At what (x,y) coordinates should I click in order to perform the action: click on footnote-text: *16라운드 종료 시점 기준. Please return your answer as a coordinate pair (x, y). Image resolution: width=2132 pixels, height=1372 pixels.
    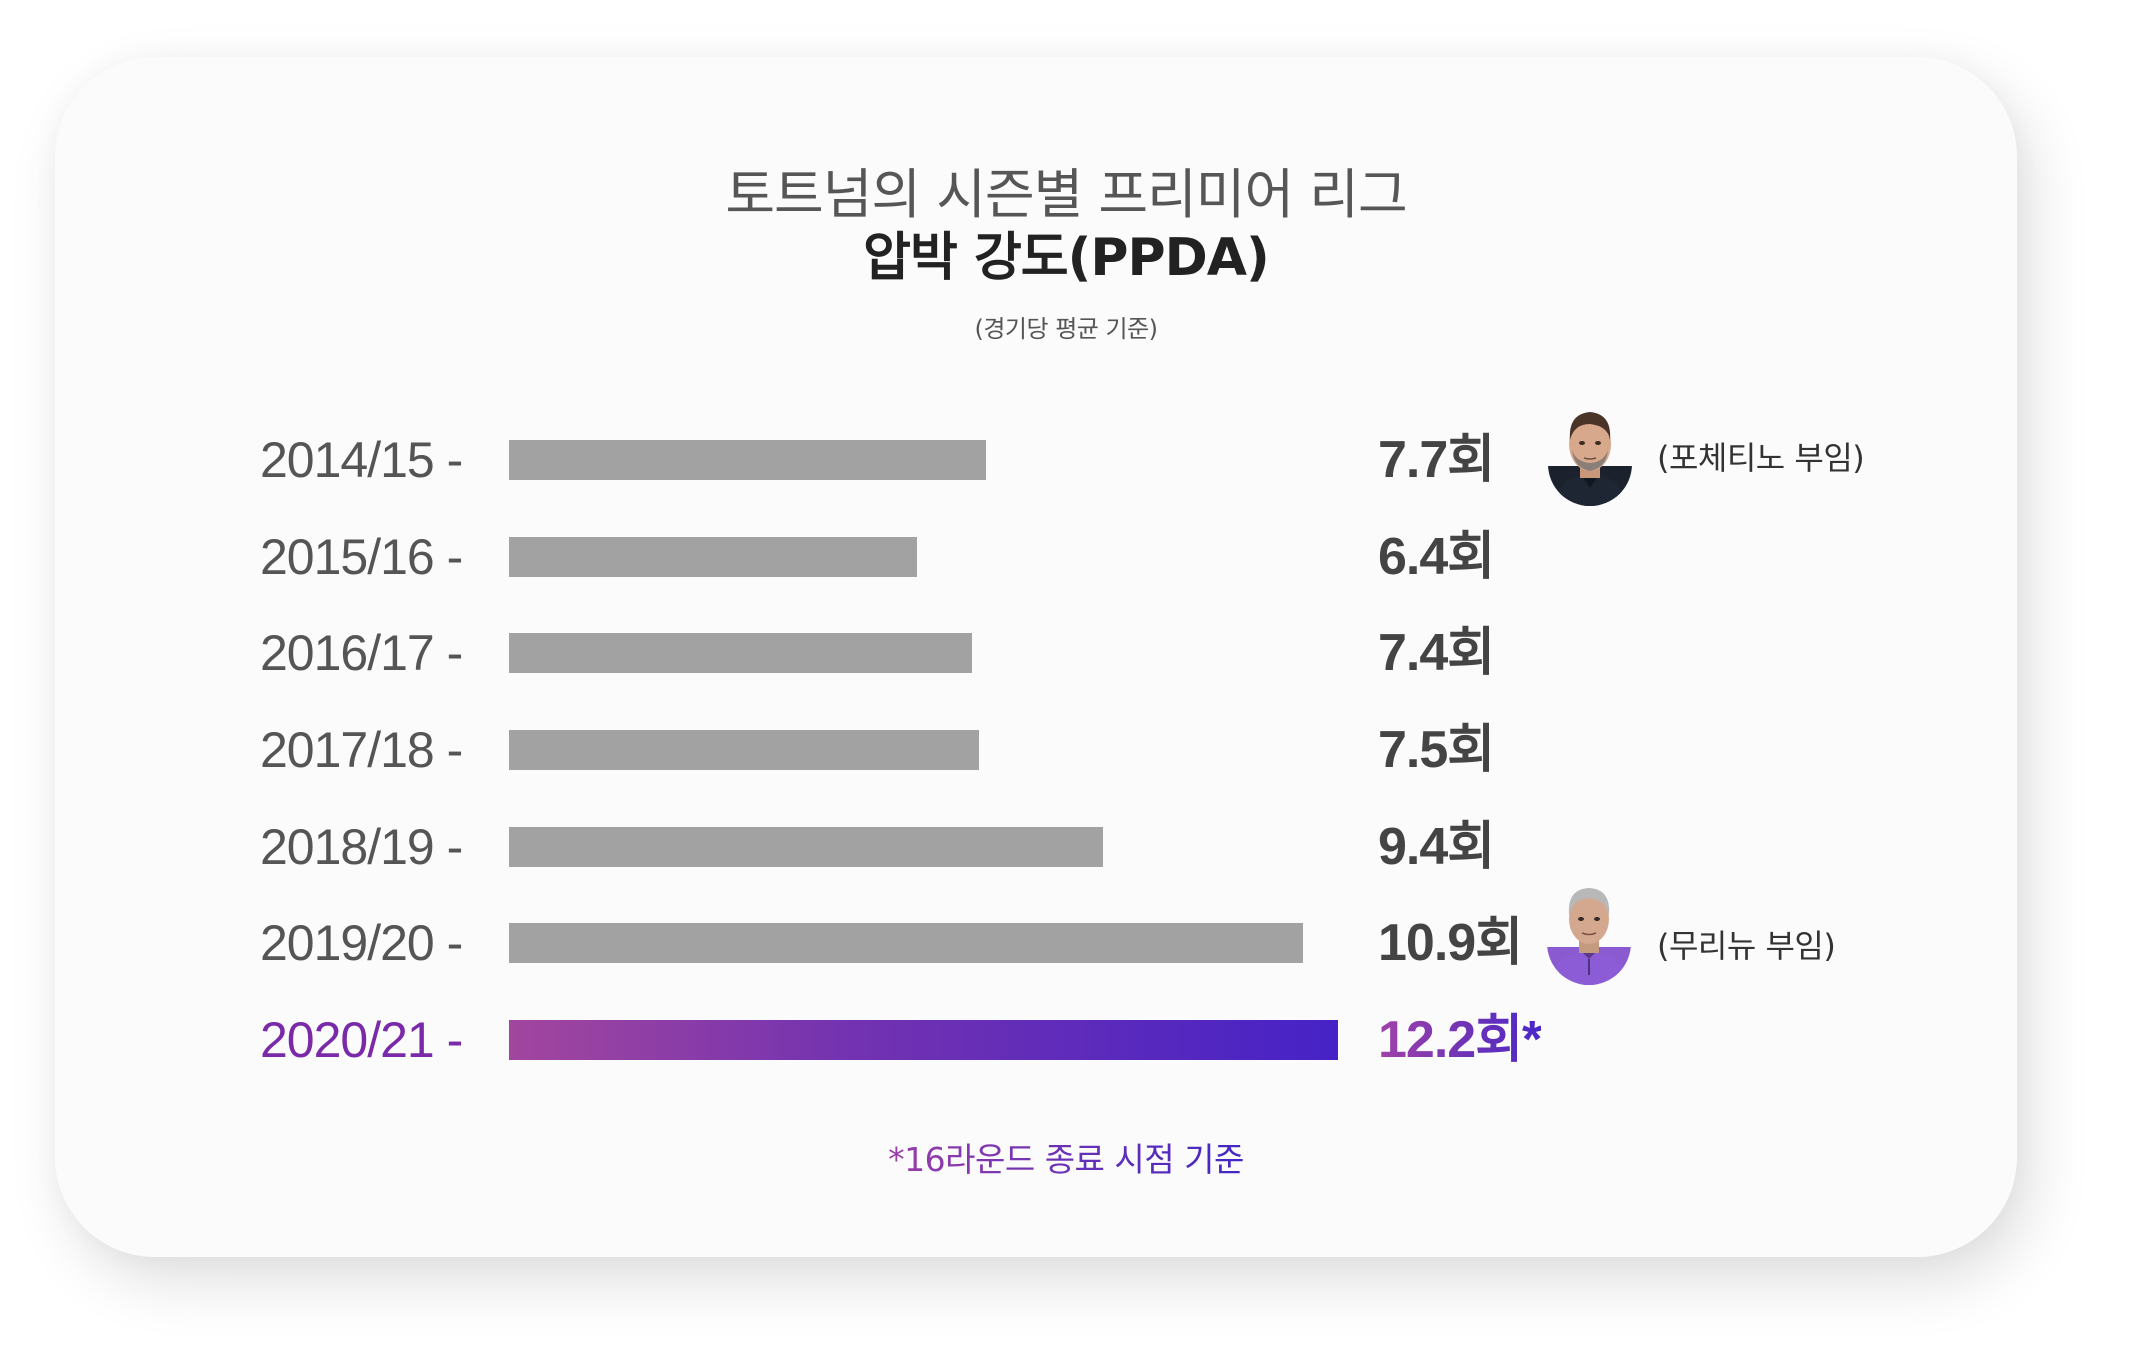
    Looking at the image, I should click on (1066, 1159).